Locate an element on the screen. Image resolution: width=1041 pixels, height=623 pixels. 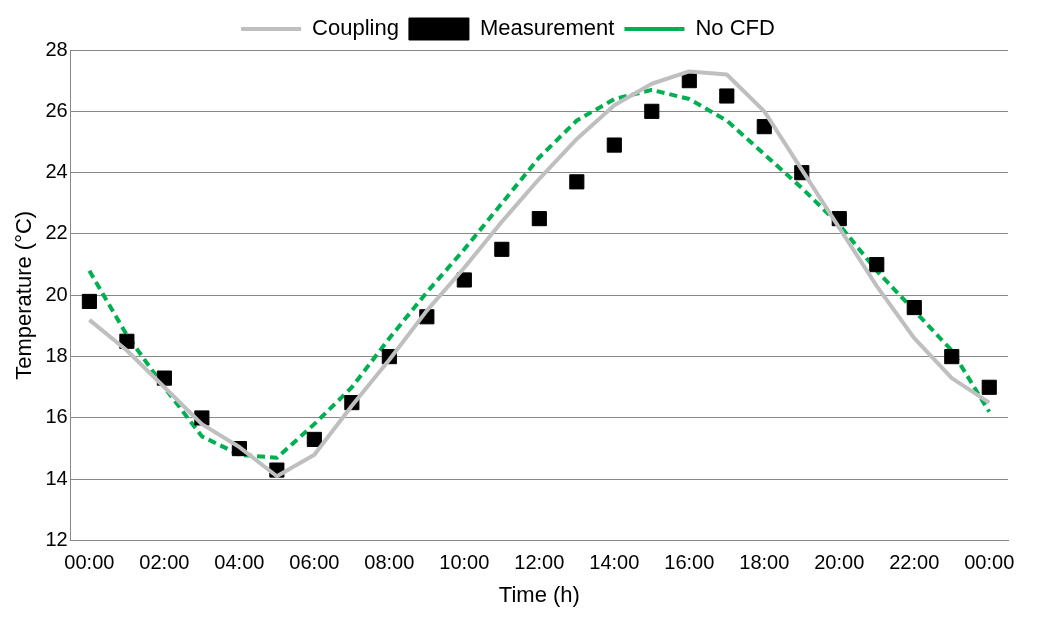
x-tick-label: 04:00 is located at coordinates (239, 562).